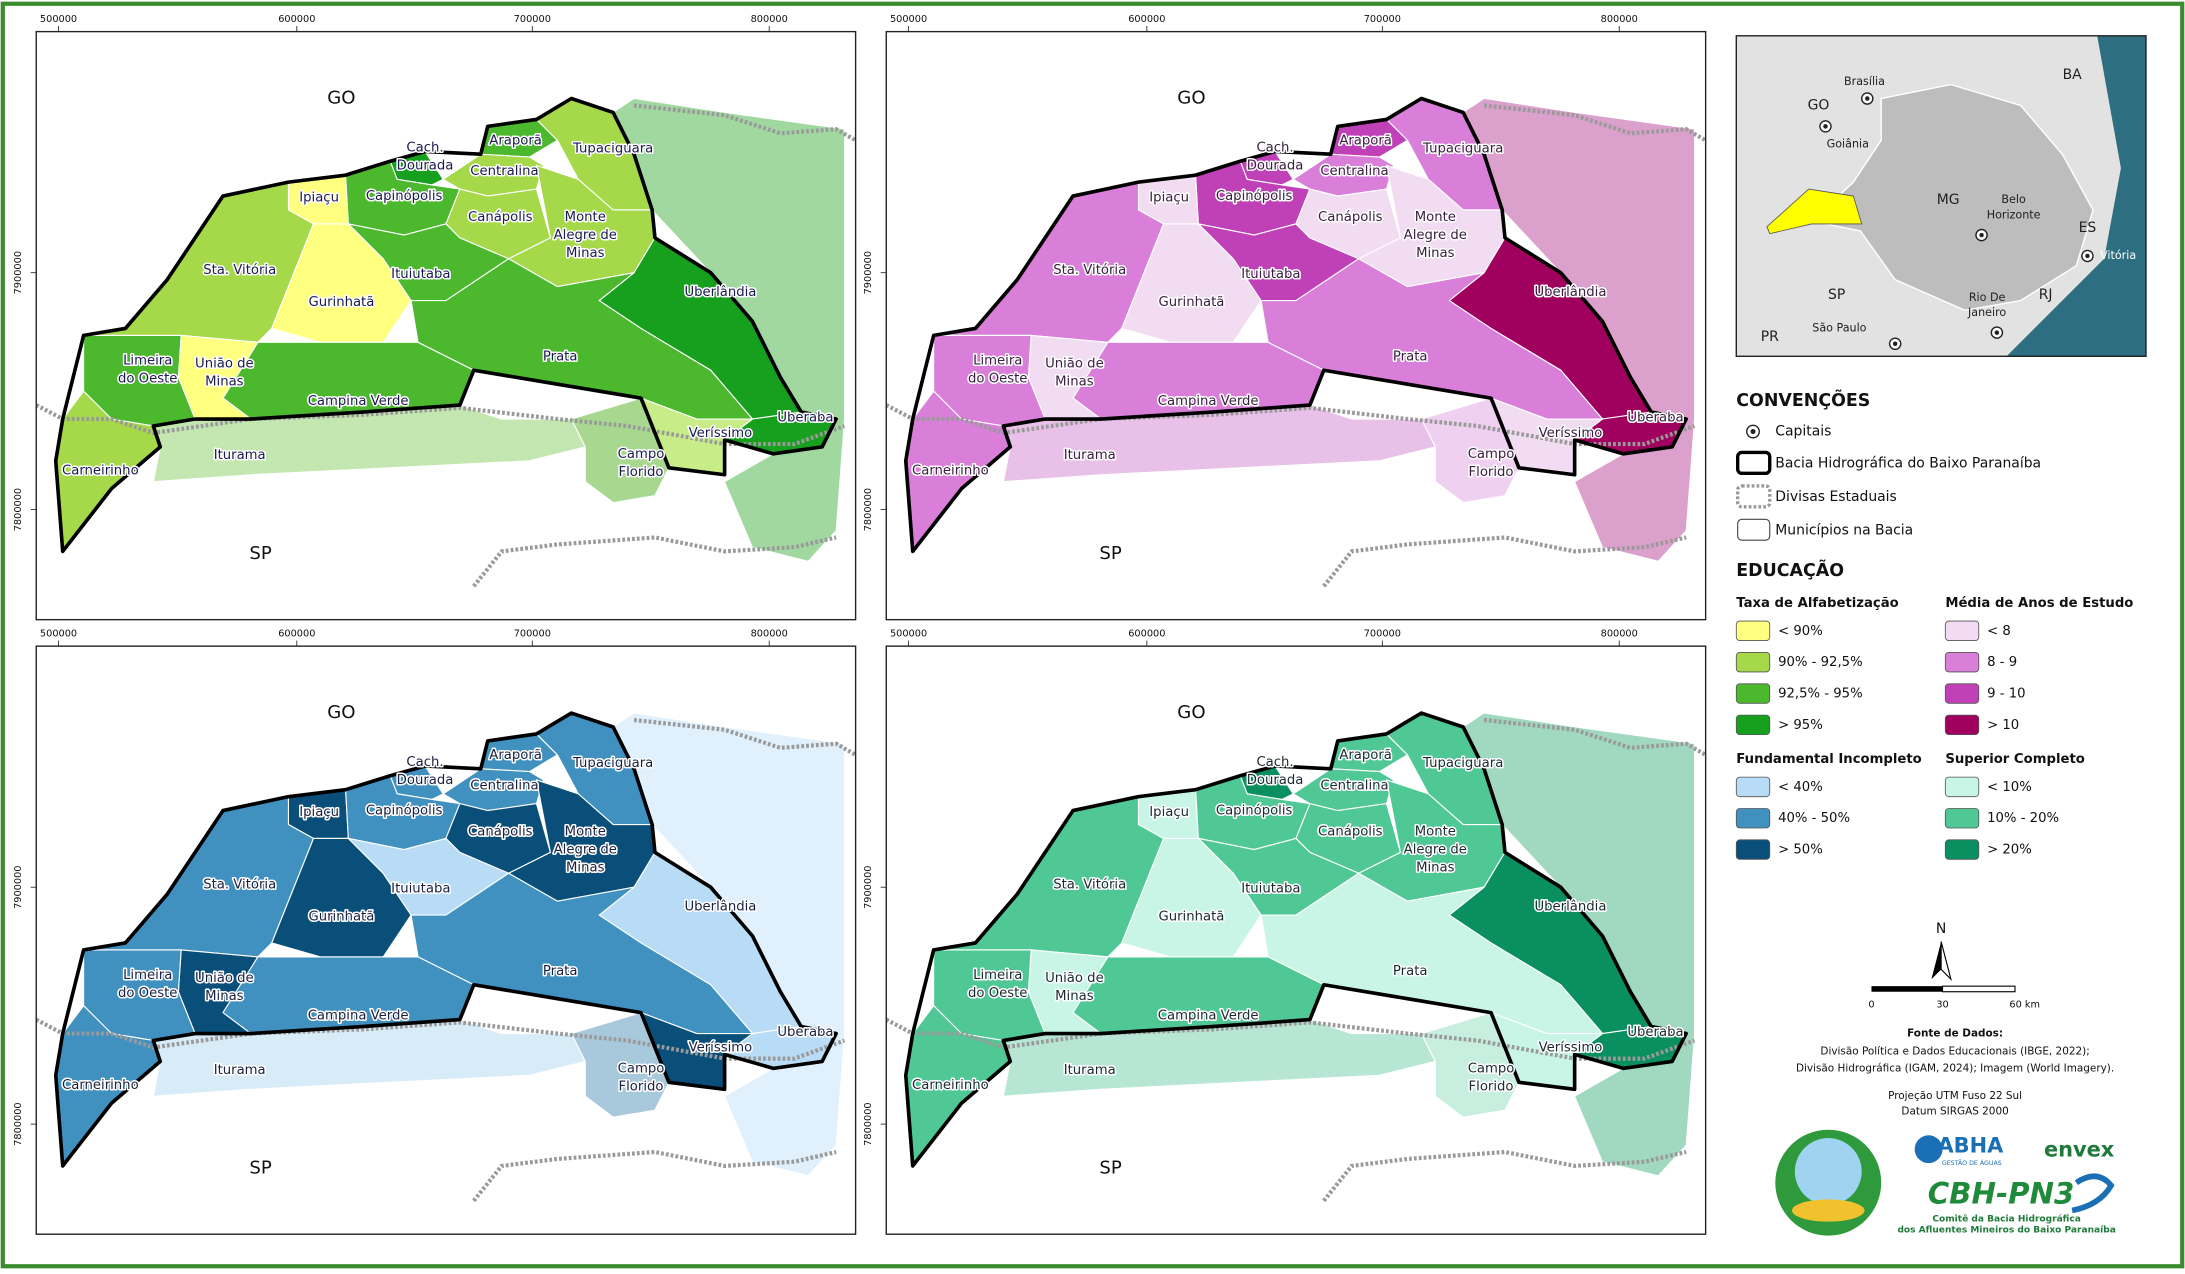 Image resolution: width=2185 pixels, height=1274 pixels. What do you see at coordinates (1828, 1171) in the screenshot?
I see `logo-badge-inner` at bounding box center [1828, 1171].